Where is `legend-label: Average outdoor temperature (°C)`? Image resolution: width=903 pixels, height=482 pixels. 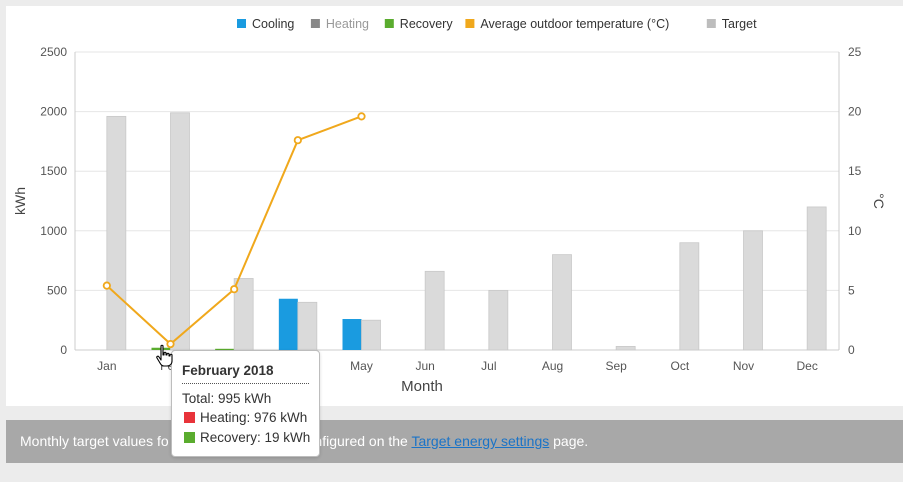 legend-label: Average outdoor temperature (°C) is located at coordinates (574, 24).